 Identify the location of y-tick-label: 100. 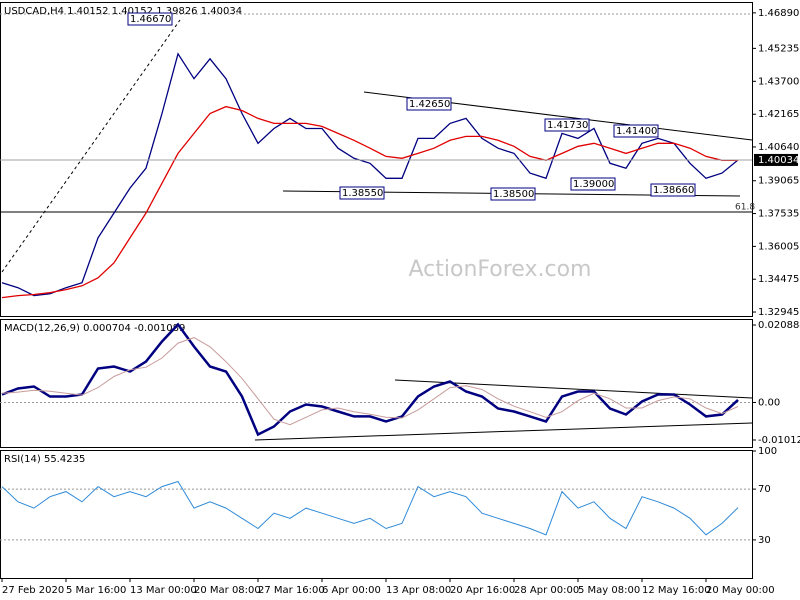
(767, 451).